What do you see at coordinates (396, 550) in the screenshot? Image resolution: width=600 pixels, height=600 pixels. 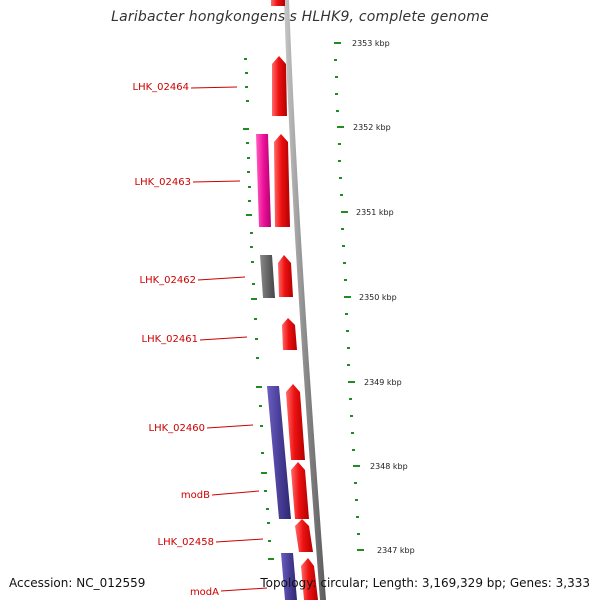 I see `scale-label: 2347 kbp` at bounding box center [396, 550].